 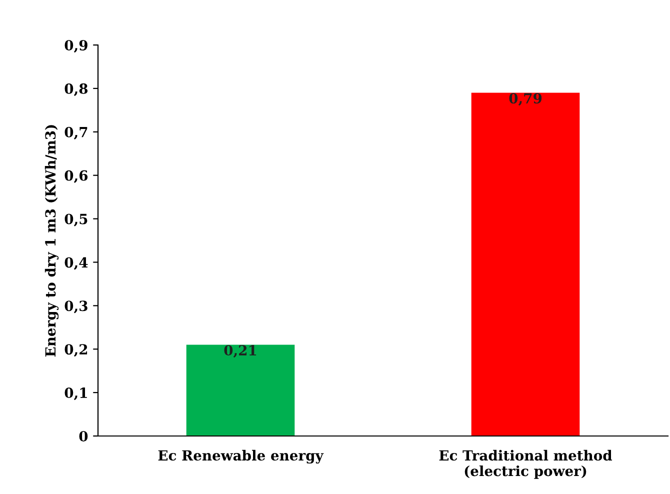 I want to click on data-label: 0,79, so click(x=525, y=99).